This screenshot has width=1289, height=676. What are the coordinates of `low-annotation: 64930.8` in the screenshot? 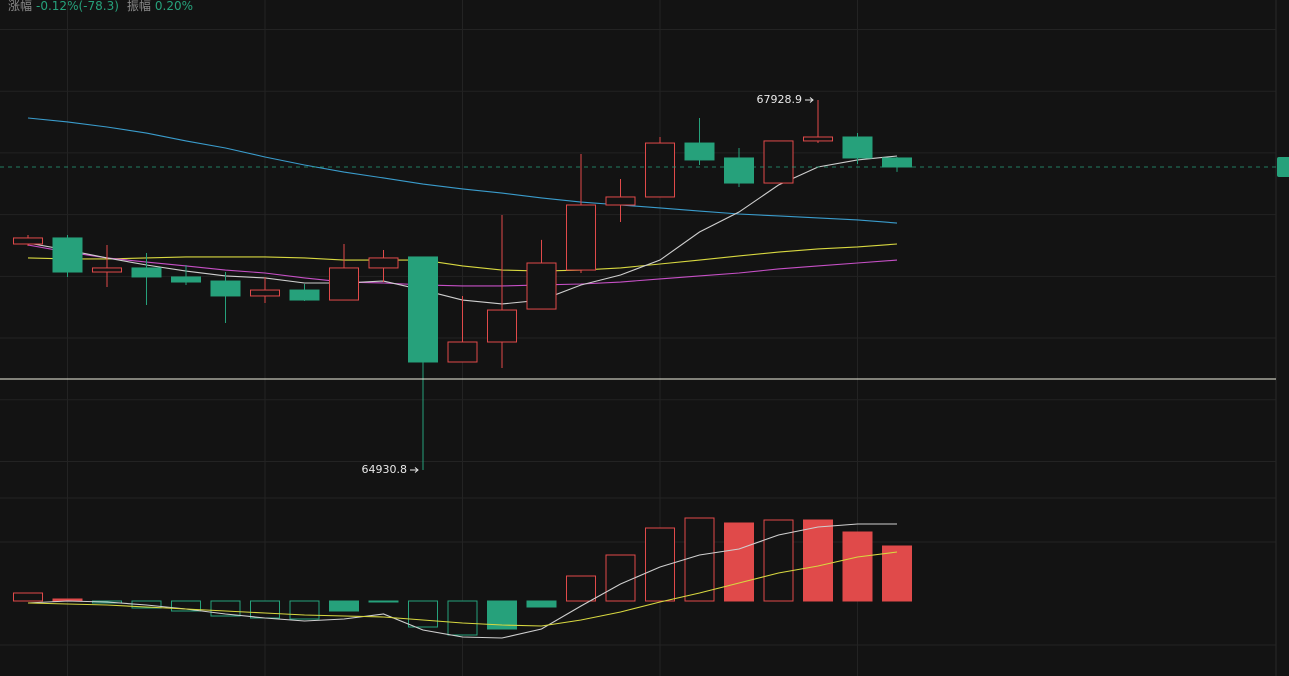 It's located at (385, 469).